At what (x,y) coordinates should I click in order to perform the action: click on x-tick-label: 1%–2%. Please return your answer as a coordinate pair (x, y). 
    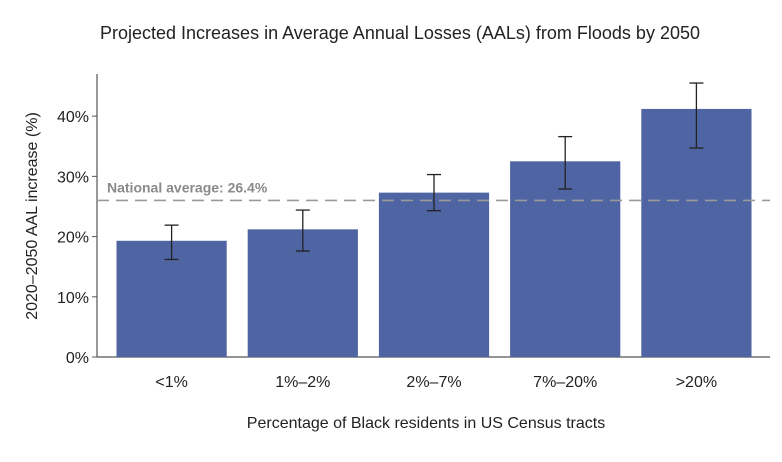
    Looking at the image, I should click on (302, 382).